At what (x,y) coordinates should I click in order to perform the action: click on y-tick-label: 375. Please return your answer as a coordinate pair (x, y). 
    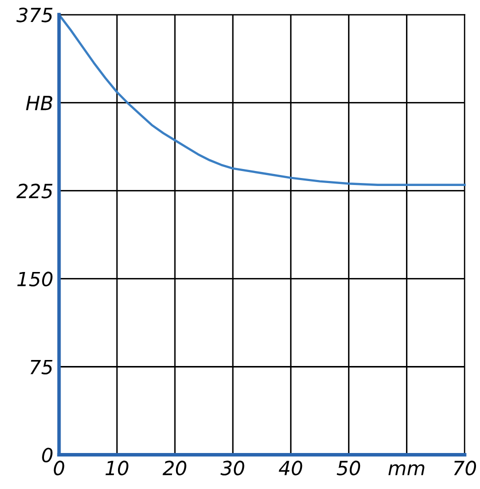
    Looking at the image, I should click on (34, 15).